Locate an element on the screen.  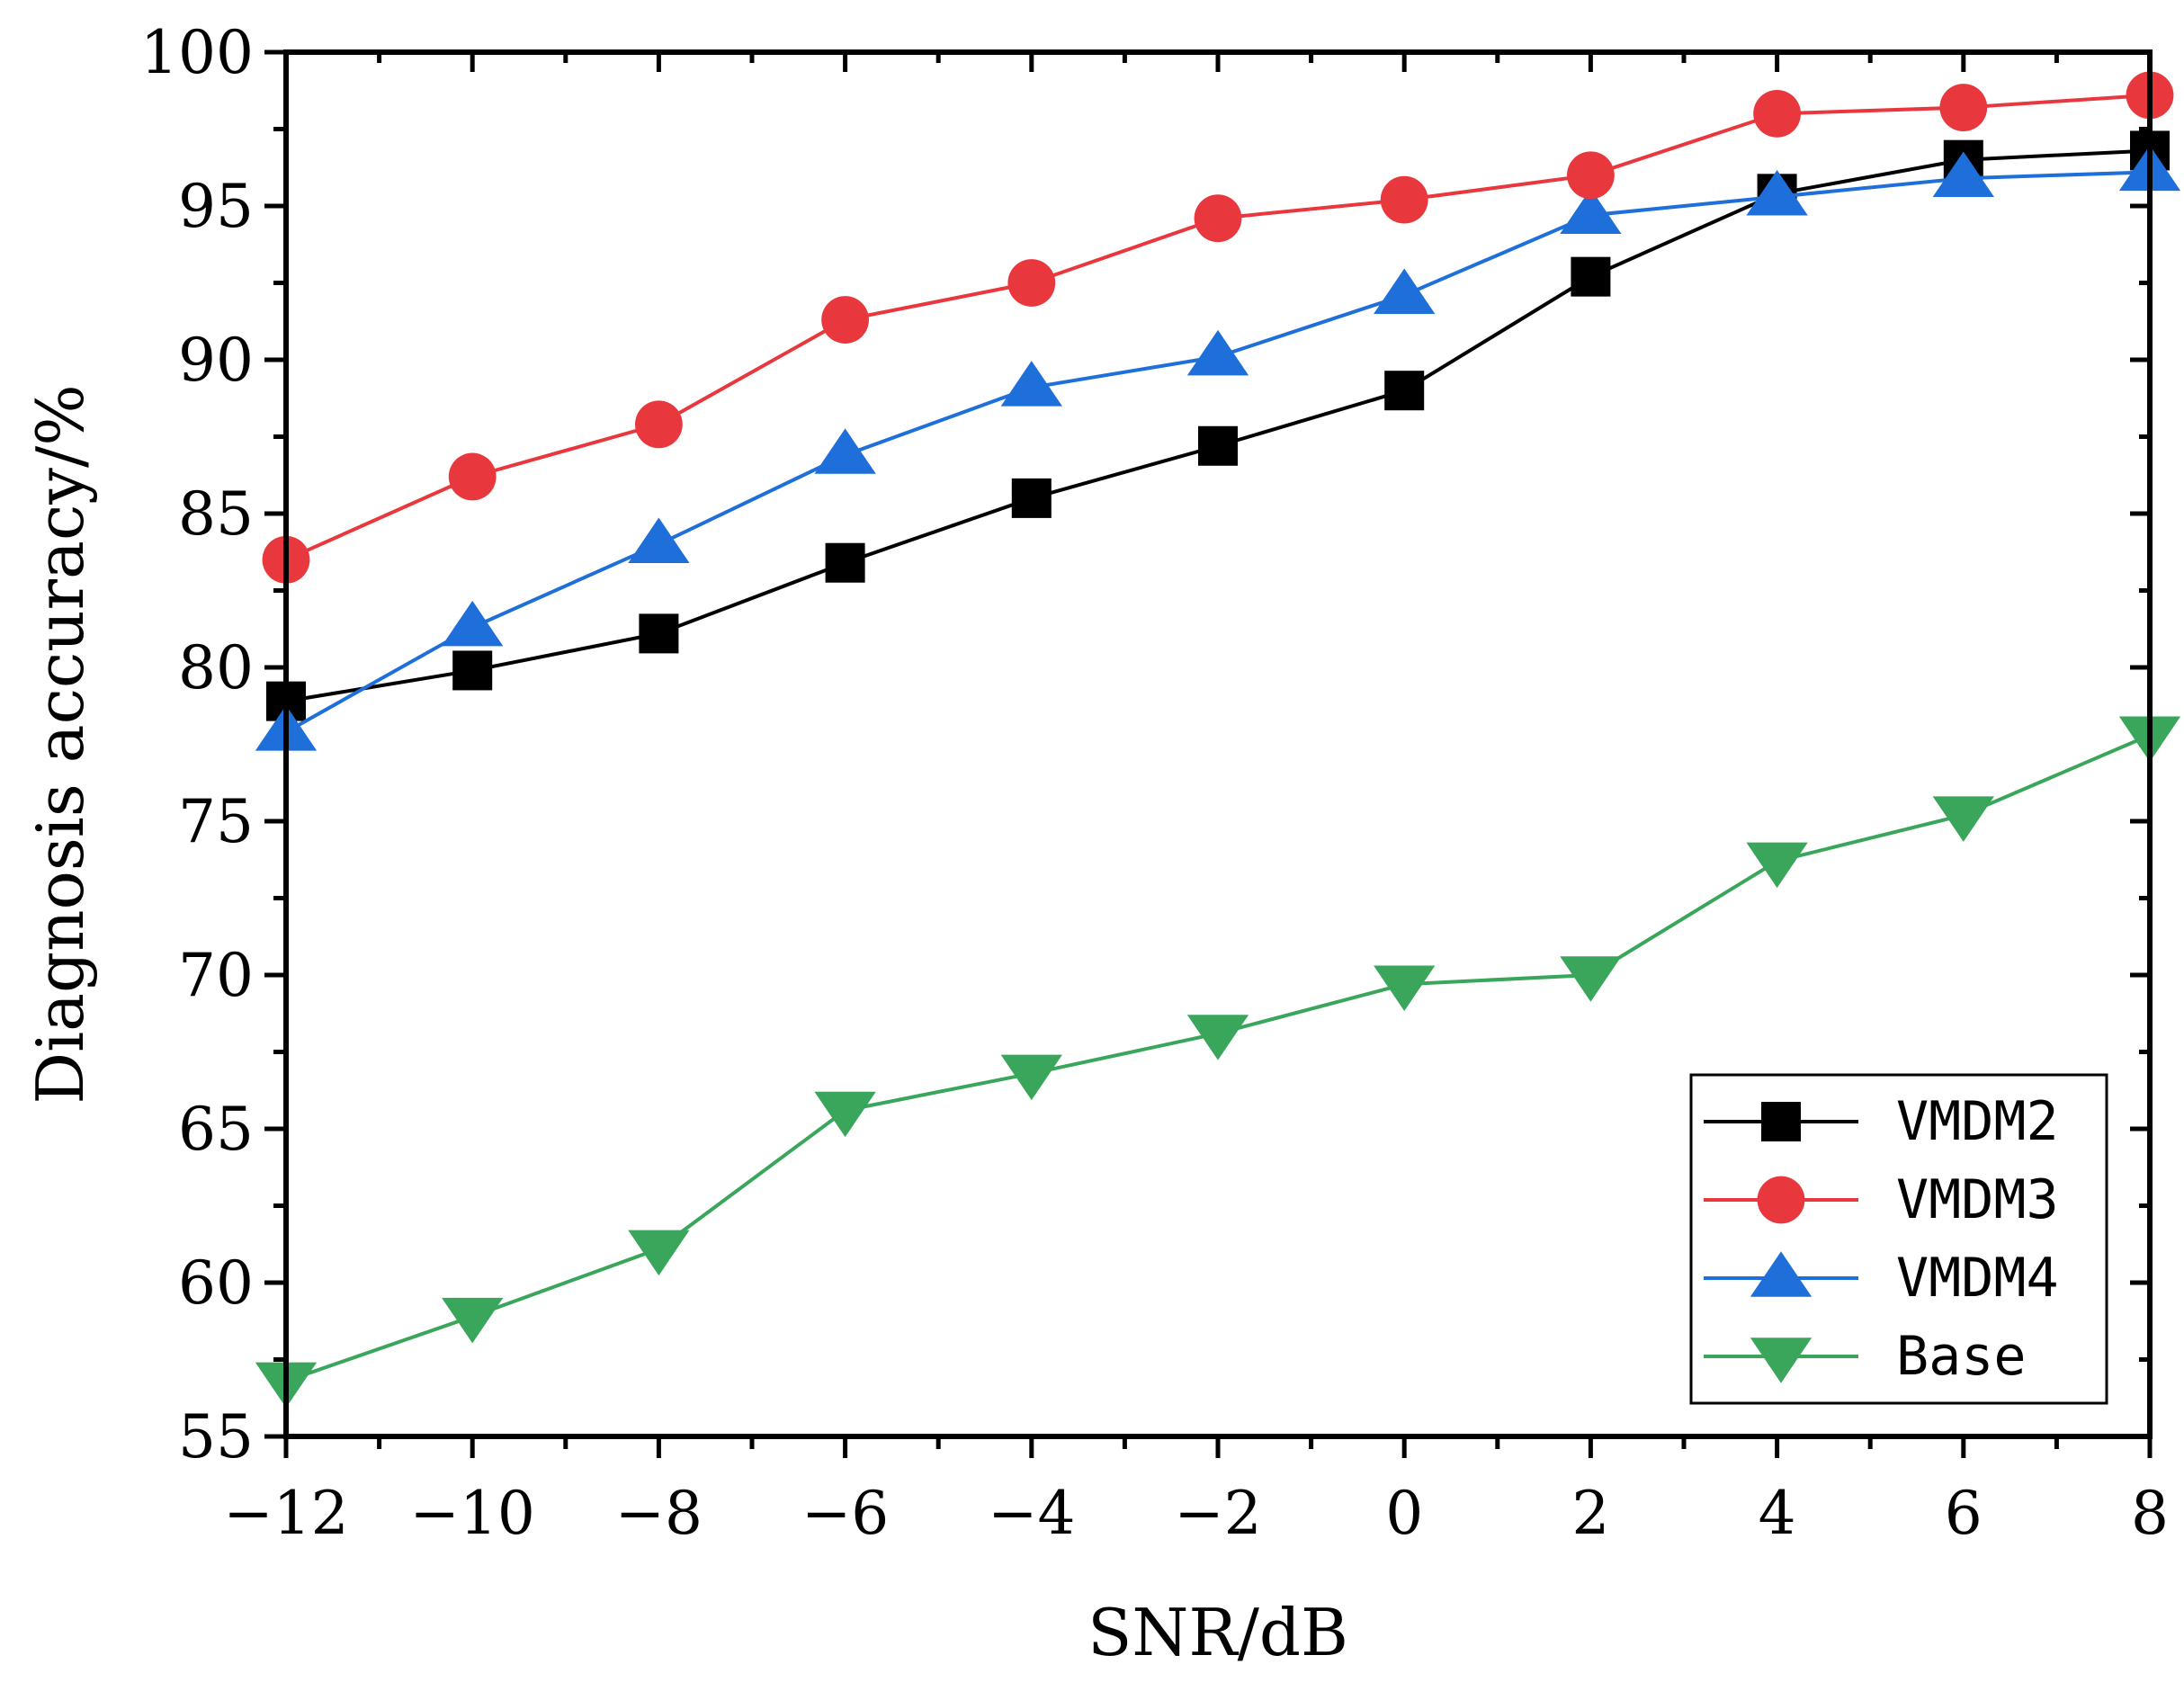
x-tick-label: −8 is located at coordinates (659, 1513).